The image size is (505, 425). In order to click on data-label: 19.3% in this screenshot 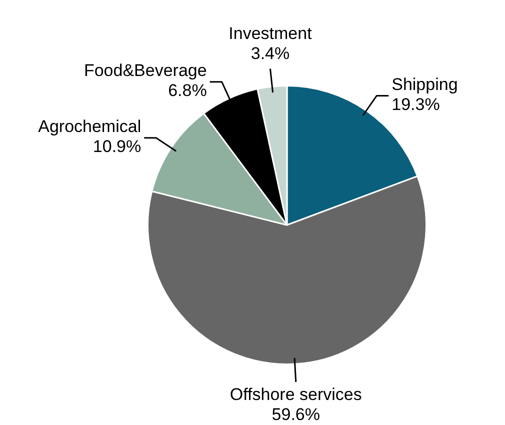, I will do `click(416, 104)`.